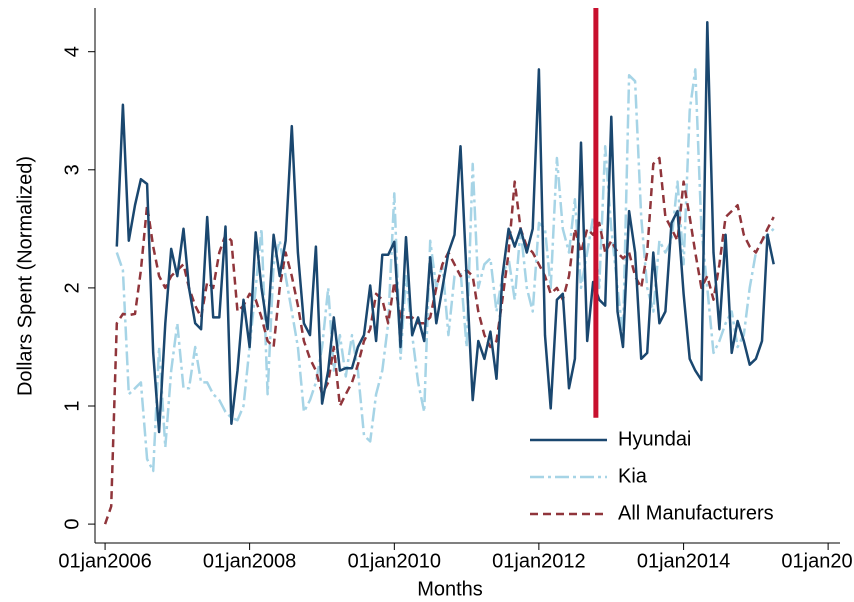  Describe the element at coordinates (394, 561) in the screenshot. I see `x-tick-label: 01jan2010` at that location.